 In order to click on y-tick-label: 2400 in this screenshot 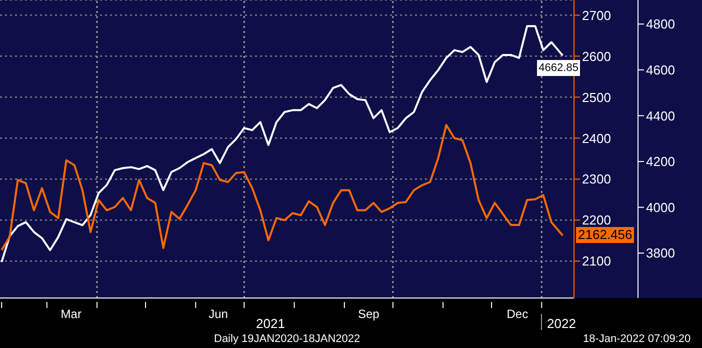, I will do `click(596, 138)`.